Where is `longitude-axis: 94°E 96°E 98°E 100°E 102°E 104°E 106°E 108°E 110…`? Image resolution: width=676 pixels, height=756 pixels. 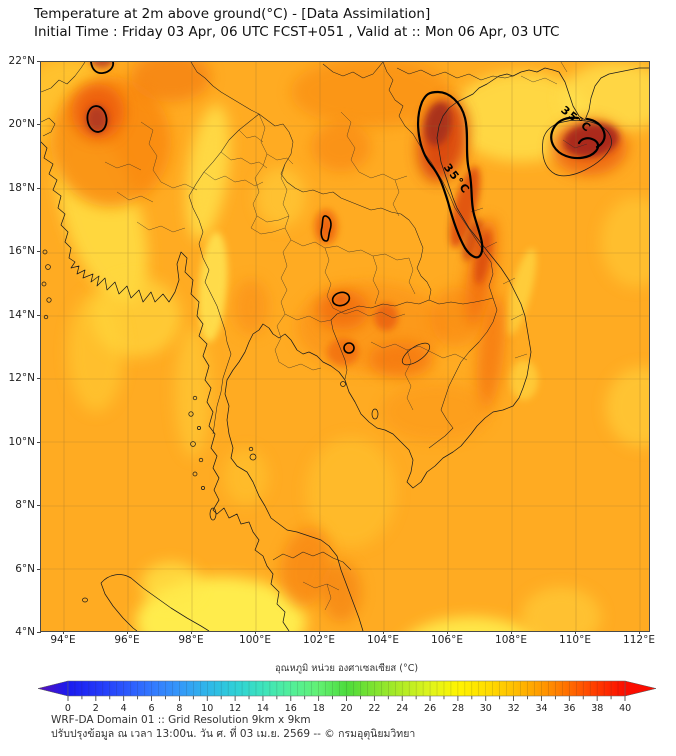 longitude-axis: 94°E 96°E 98°E 100°E 102°E 104°E 106°E 108°E 110… is located at coordinates (351, 638).